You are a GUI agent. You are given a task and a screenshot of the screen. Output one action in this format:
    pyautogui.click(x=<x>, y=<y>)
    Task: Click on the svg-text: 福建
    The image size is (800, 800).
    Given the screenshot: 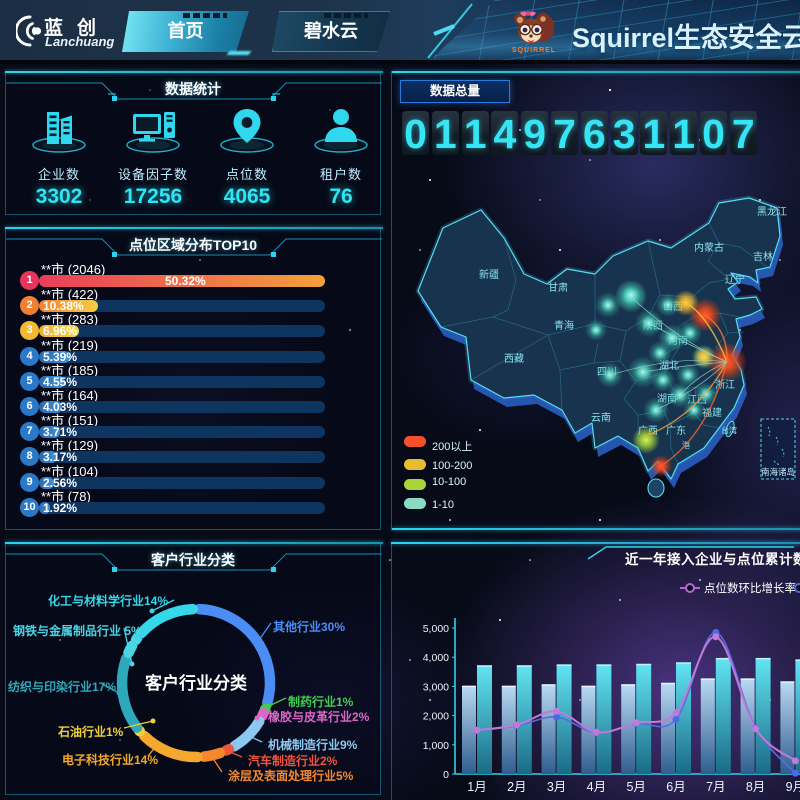 What is the action you would take?
    pyautogui.click(x=712, y=412)
    